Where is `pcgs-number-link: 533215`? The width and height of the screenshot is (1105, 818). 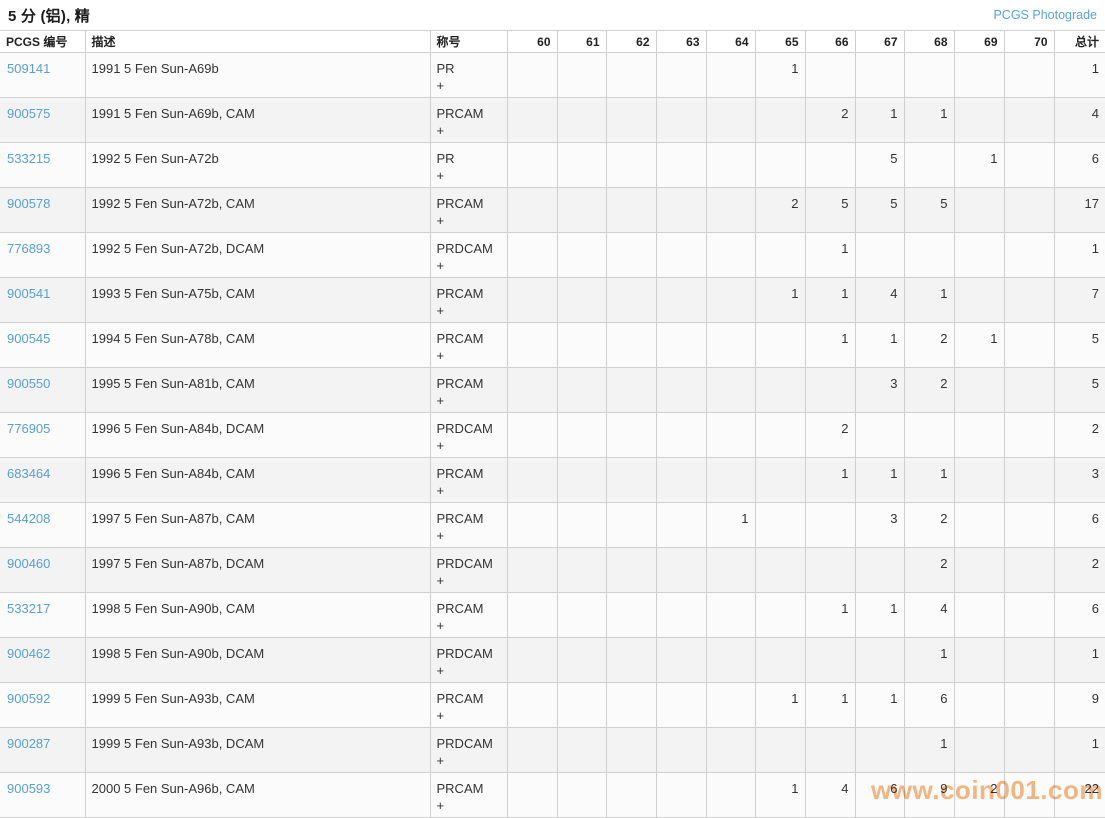 pcgs-number-link: 533215 is located at coordinates (29, 158).